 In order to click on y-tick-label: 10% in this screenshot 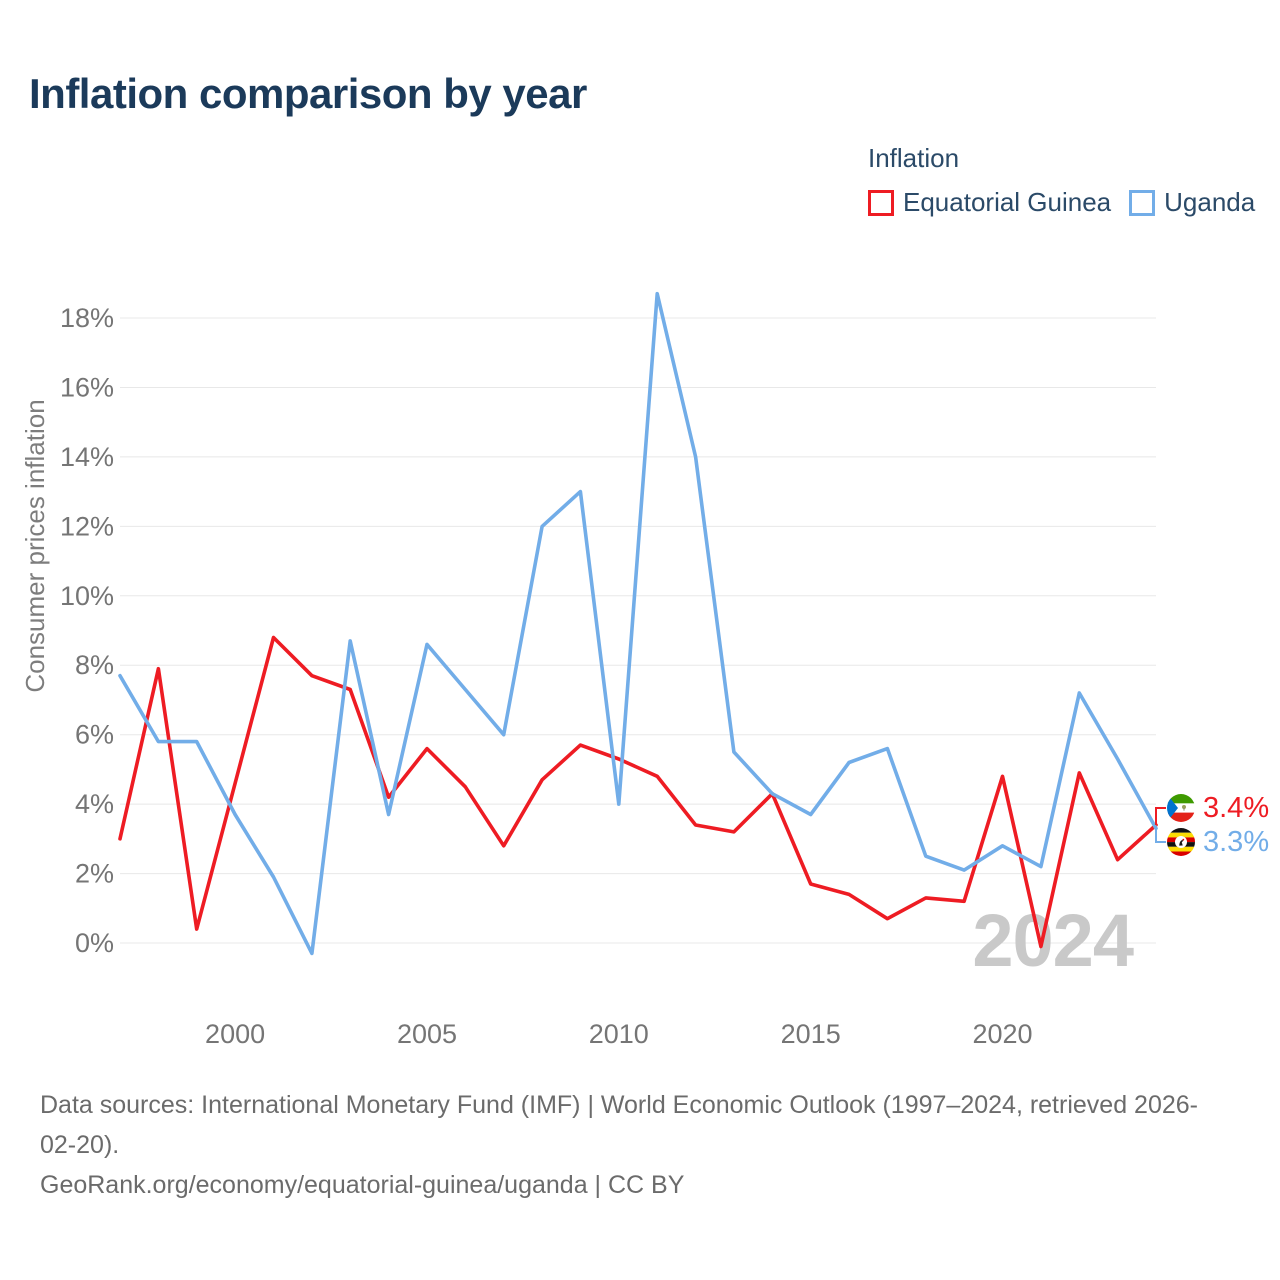, I will do `click(87, 596)`.